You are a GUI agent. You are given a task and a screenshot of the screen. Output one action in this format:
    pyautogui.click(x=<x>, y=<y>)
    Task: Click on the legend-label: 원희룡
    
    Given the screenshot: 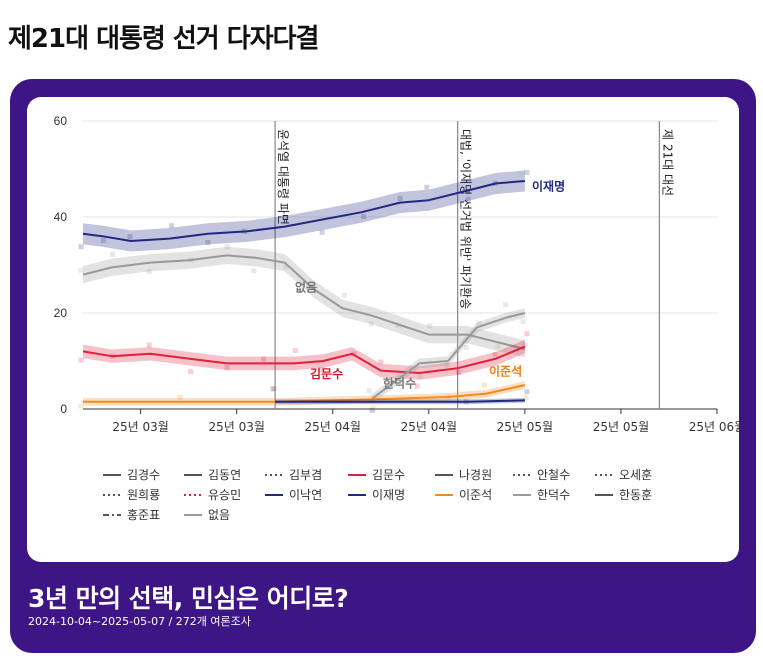 What is the action you would take?
    pyautogui.click(x=143, y=495)
    